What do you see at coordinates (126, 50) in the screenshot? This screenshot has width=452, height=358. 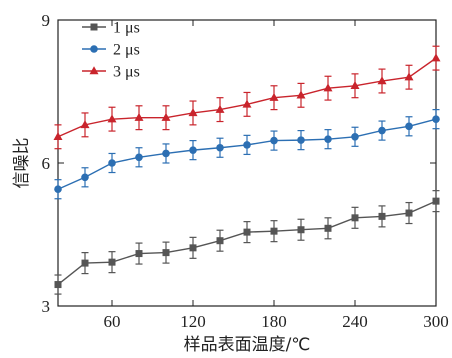 I see `legend-label: 2 μs` at bounding box center [126, 50].